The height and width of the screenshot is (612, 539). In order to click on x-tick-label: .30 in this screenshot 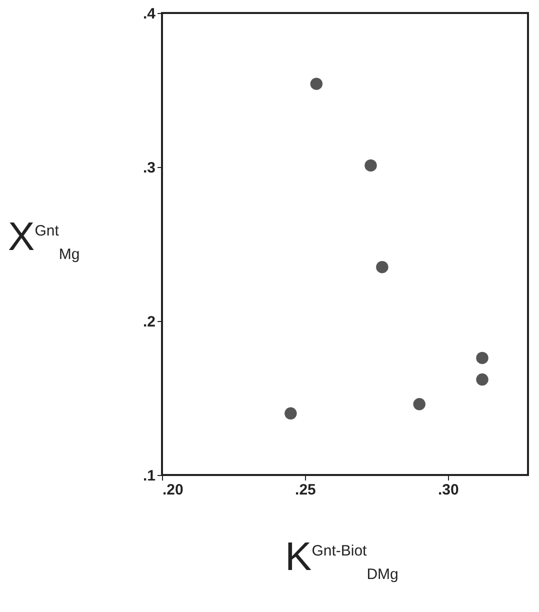, I will do `click(448, 490)`.